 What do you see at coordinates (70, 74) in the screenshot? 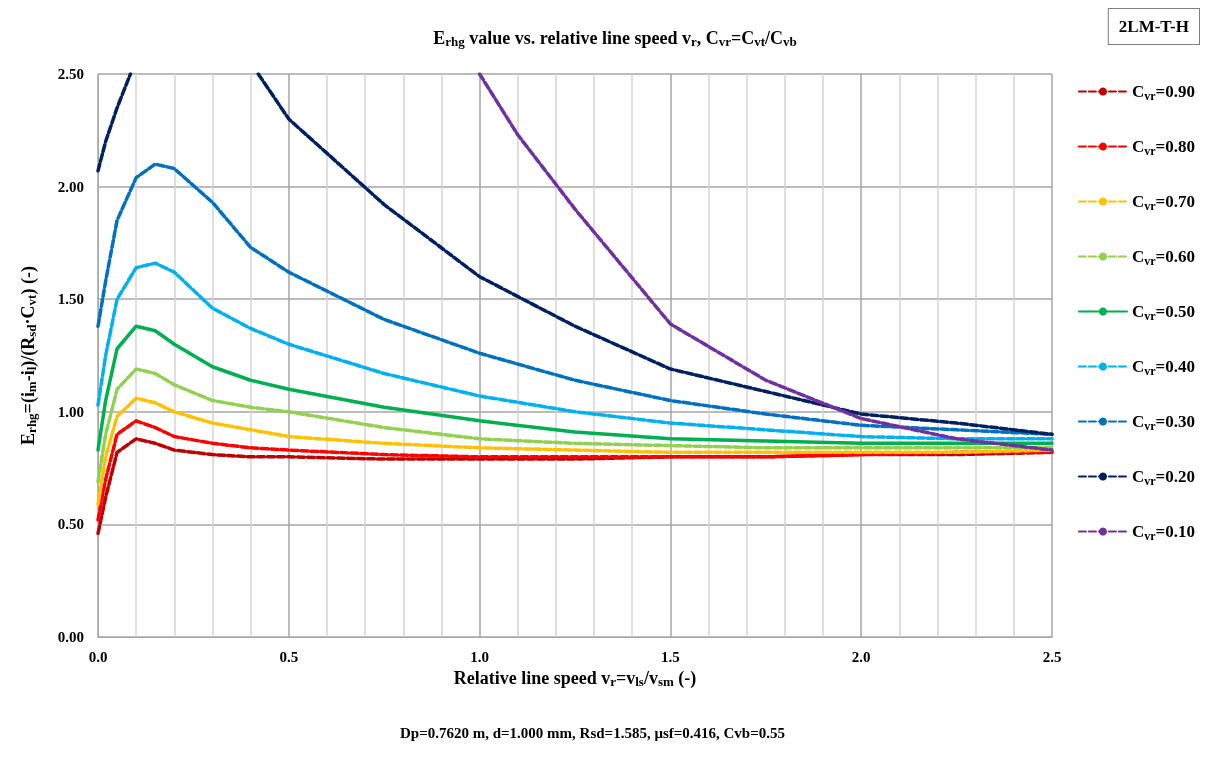
I see `y-tick-label: 2.50` at bounding box center [70, 74].